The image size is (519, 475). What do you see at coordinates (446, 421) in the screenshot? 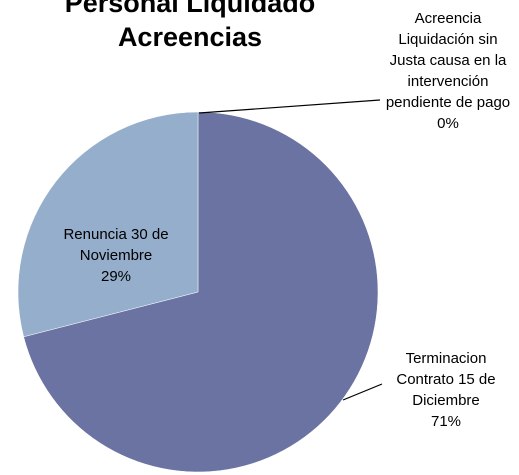
I see `value-label: 71%` at bounding box center [446, 421].